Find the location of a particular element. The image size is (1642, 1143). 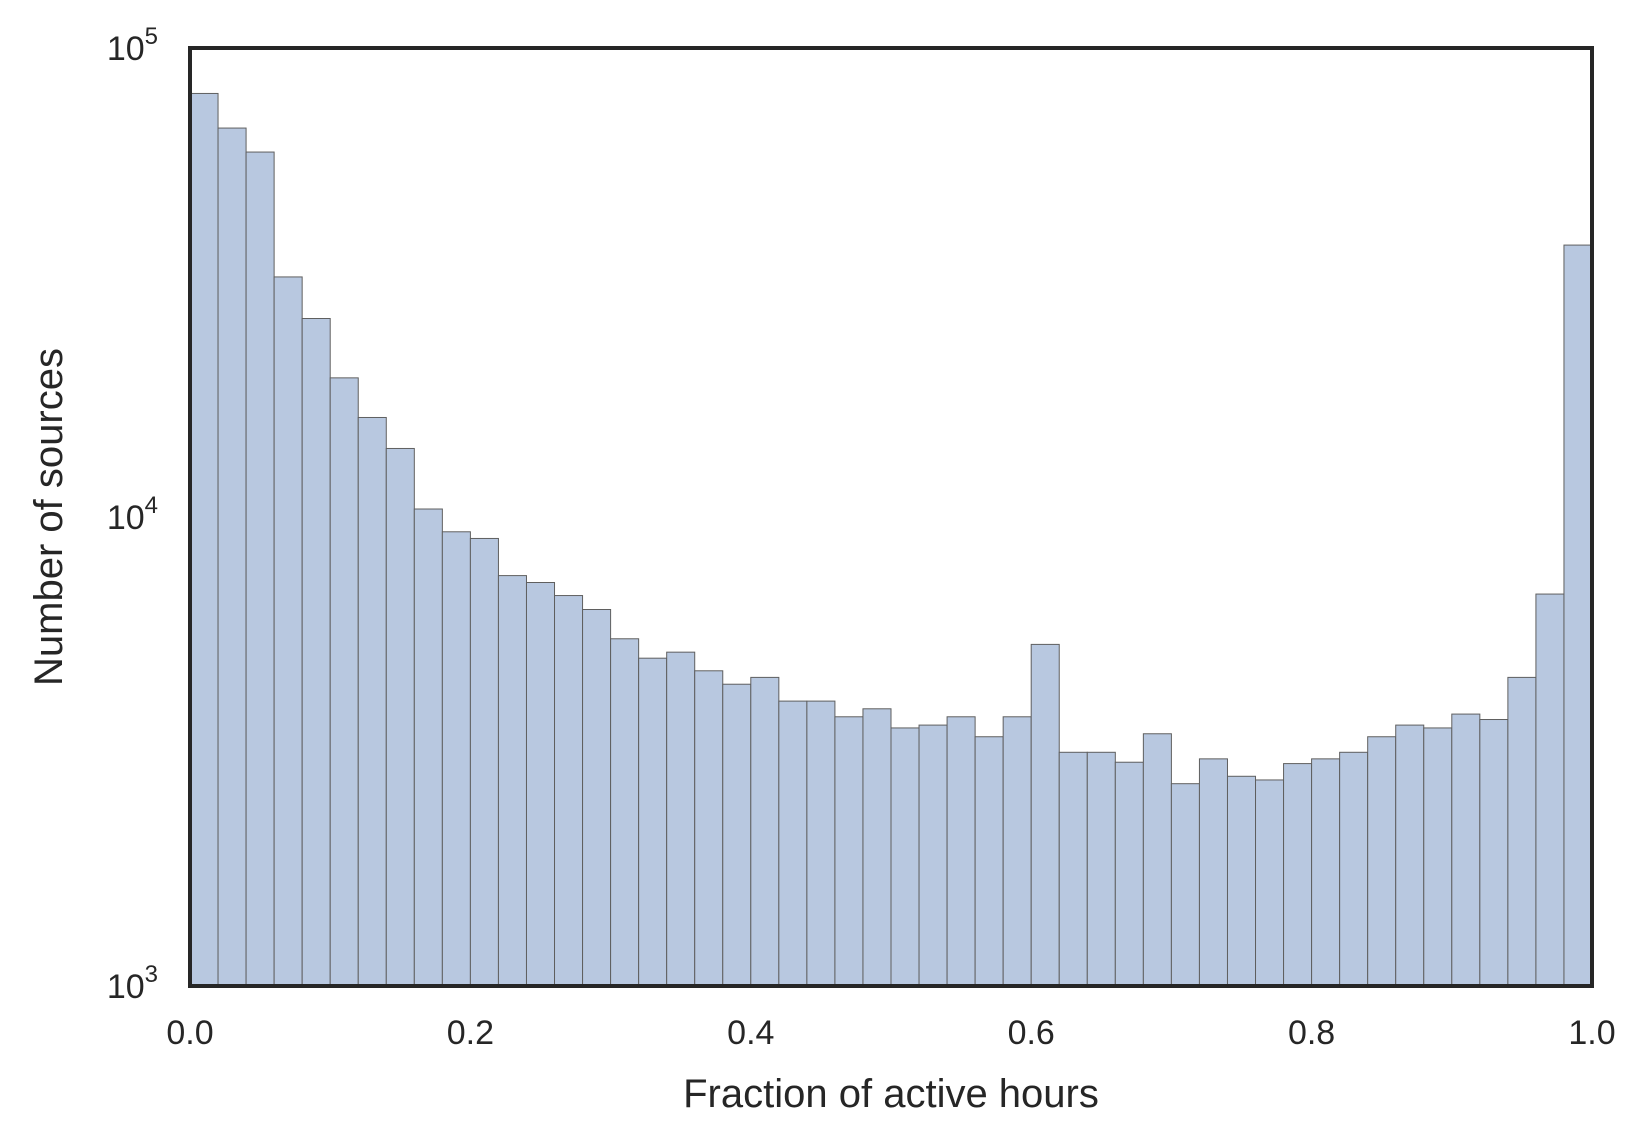

x-tick-label: 0.8 is located at coordinates (1311, 1033).